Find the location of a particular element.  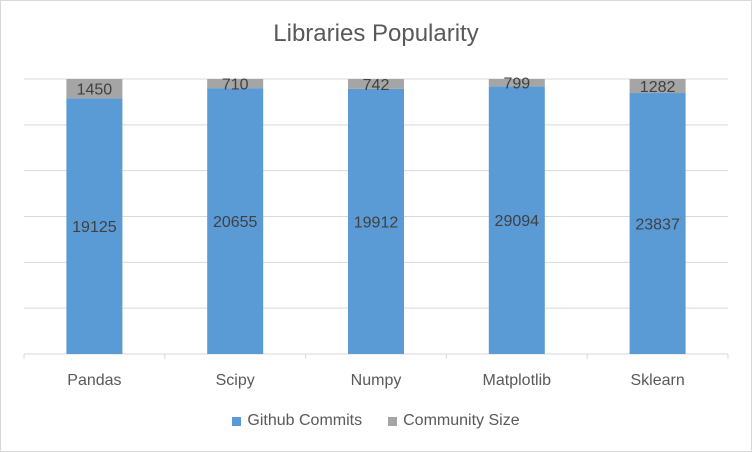

bar-community-size-numpy is located at coordinates (376, 84).